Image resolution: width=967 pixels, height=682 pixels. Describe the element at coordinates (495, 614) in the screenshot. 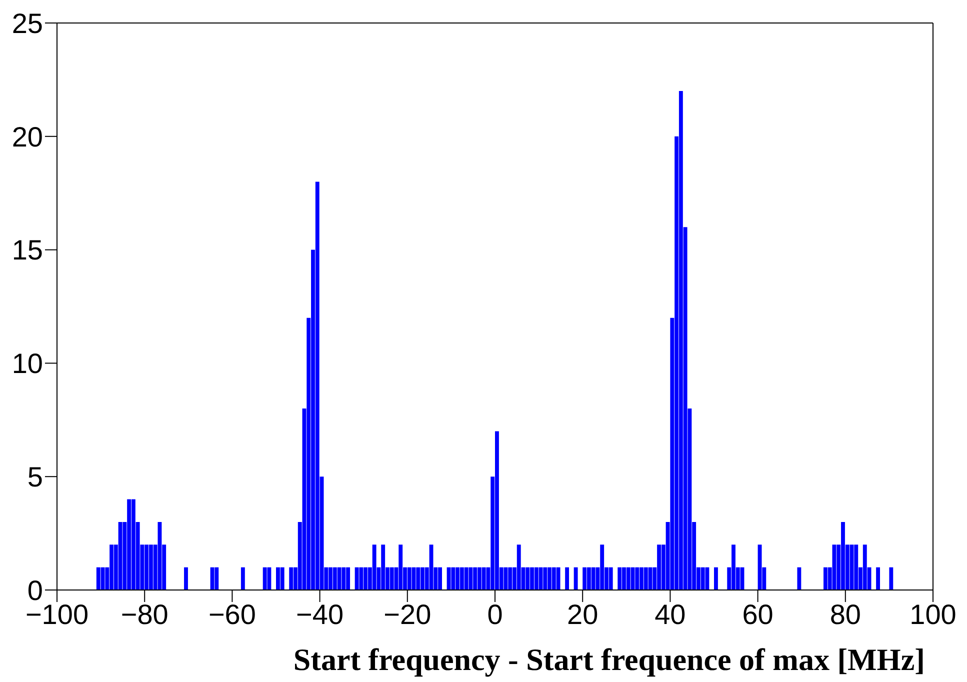

I see `x-tick-label: 0` at that location.